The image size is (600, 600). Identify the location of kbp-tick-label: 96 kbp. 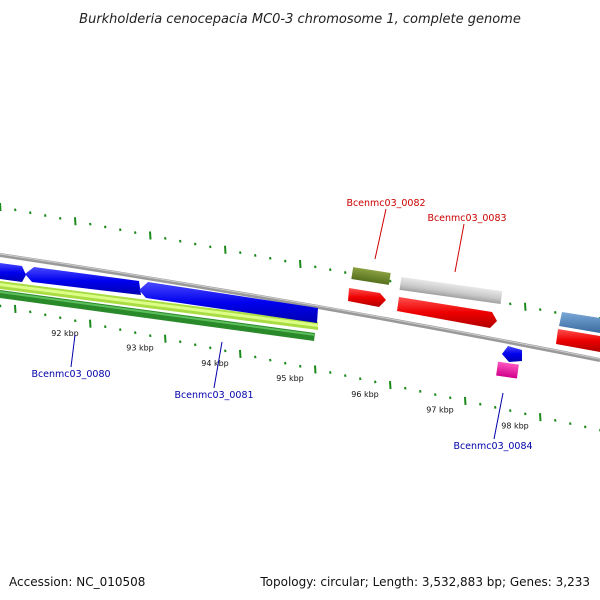
(365, 394).